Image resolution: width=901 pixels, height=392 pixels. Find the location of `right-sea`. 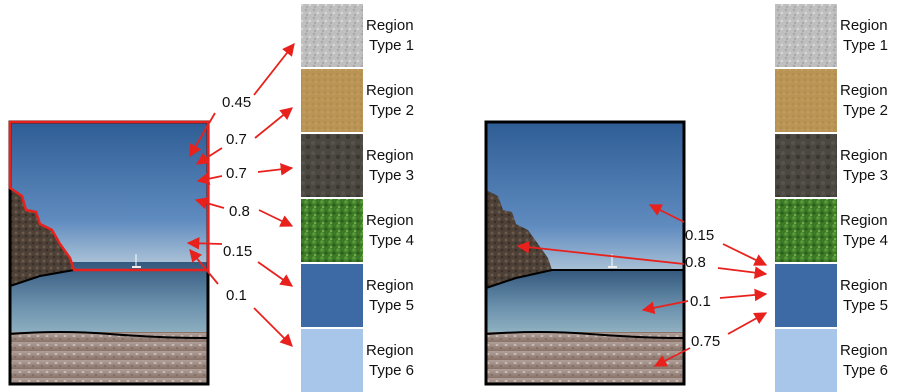

right-sea is located at coordinates (585, 301).